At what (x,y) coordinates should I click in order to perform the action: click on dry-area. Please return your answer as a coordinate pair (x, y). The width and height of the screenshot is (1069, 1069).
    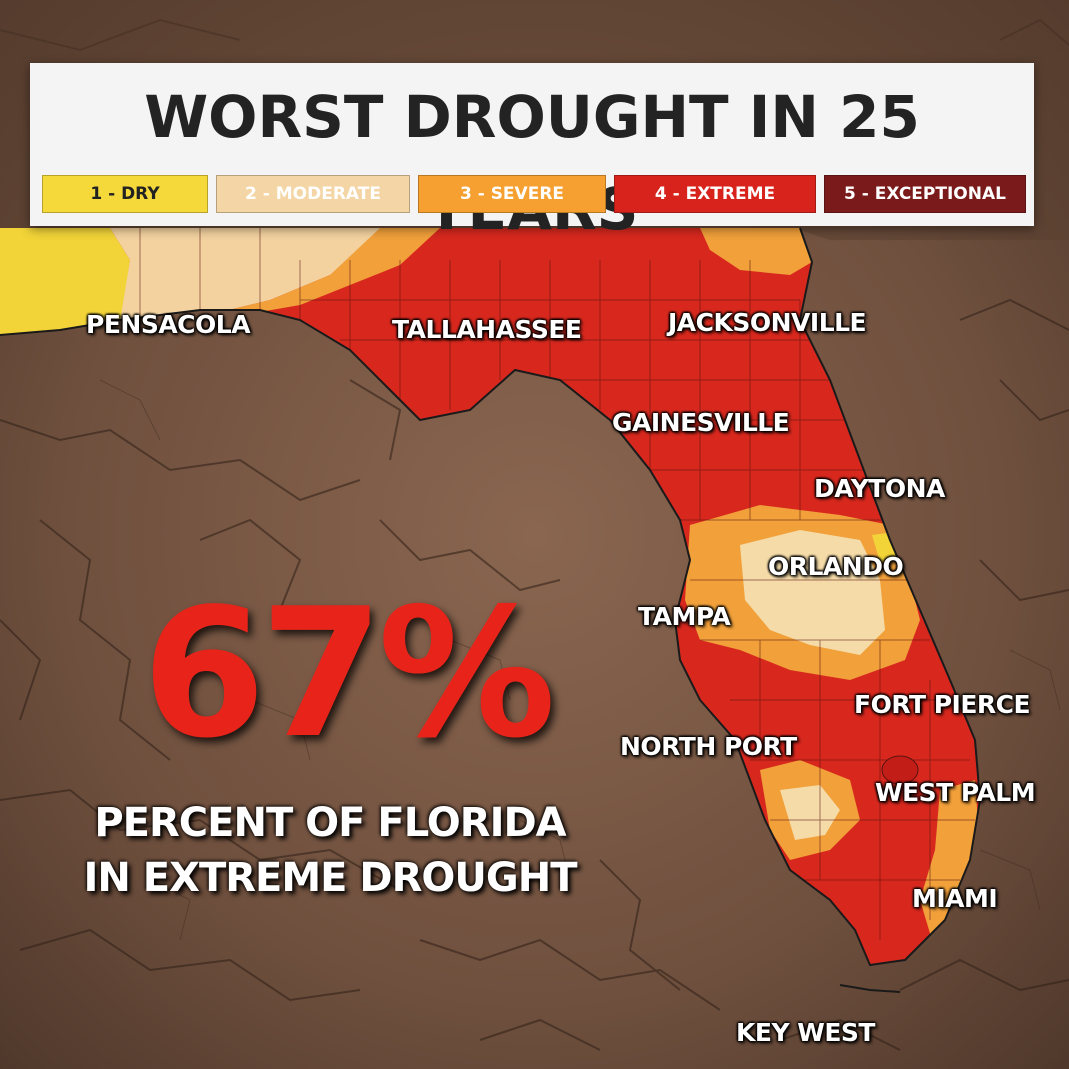
    Looking at the image, I should click on (65, 281).